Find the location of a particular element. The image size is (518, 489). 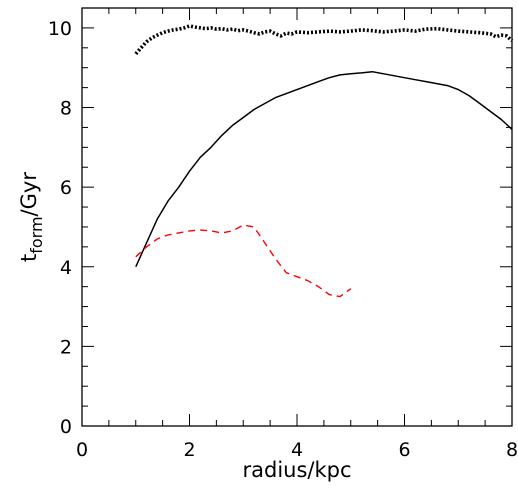

x-axis-title: radius/kpc is located at coordinates (296, 470).